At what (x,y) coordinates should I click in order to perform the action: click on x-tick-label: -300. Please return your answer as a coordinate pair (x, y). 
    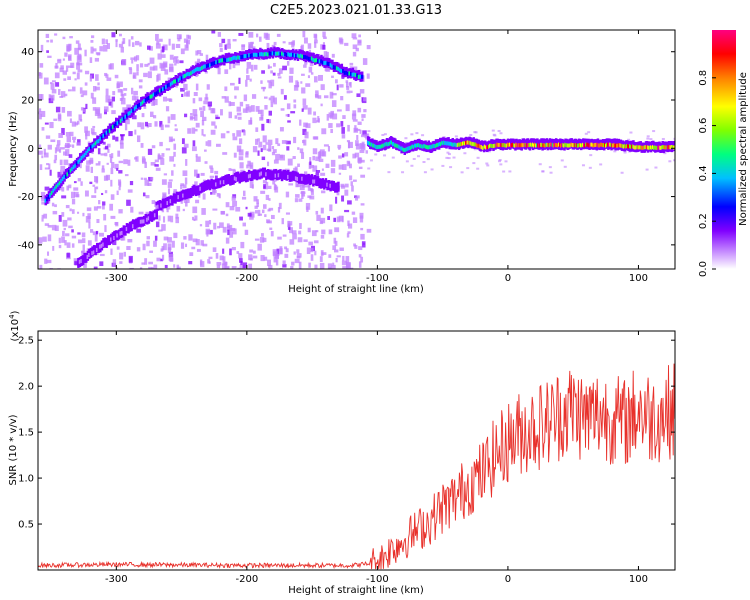
    Looking at the image, I should click on (116, 579).